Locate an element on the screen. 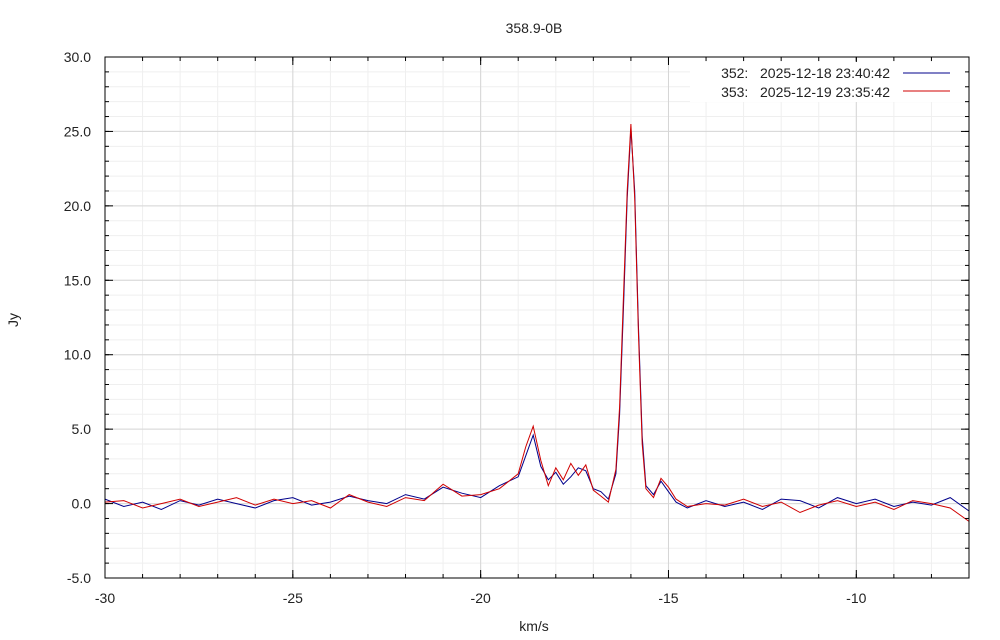  y-tick-label: 10.0 is located at coordinates (77, 355).